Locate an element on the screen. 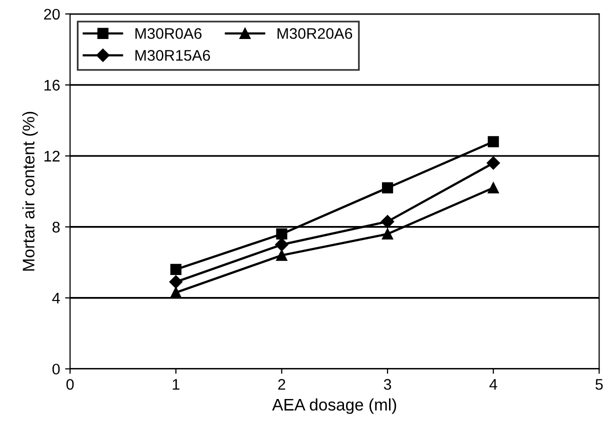 The image size is (604, 436). legend-label: M30R15A6 is located at coordinates (172, 55).